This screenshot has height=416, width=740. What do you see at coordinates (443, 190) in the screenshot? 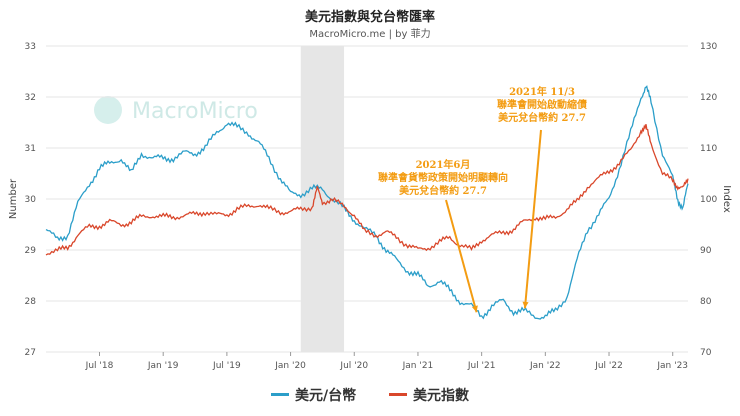
I see `annotation-1-line-3: 美元兌台幣約 27.7` at bounding box center [443, 190].